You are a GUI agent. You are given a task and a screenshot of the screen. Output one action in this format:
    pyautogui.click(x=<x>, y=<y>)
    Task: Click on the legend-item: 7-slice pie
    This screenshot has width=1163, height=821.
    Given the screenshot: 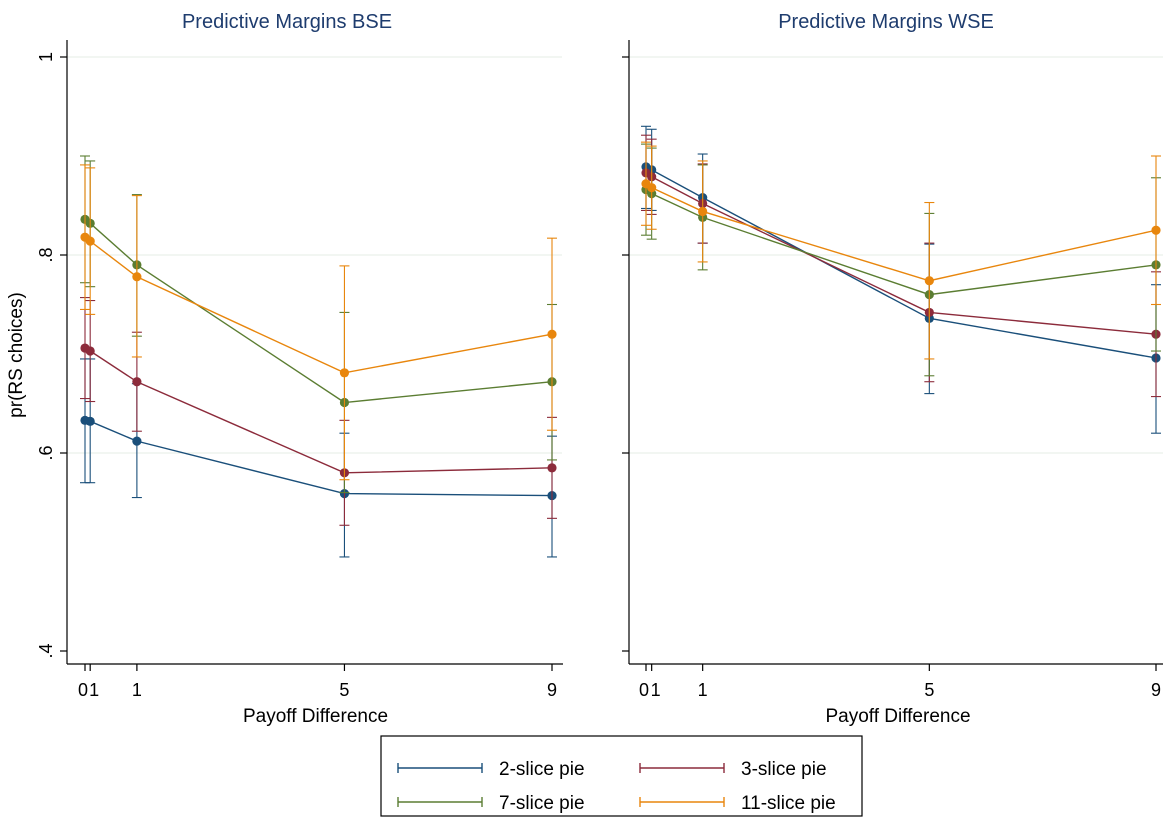 What is the action you would take?
    pyautogui.click(x=491, y=803)
    